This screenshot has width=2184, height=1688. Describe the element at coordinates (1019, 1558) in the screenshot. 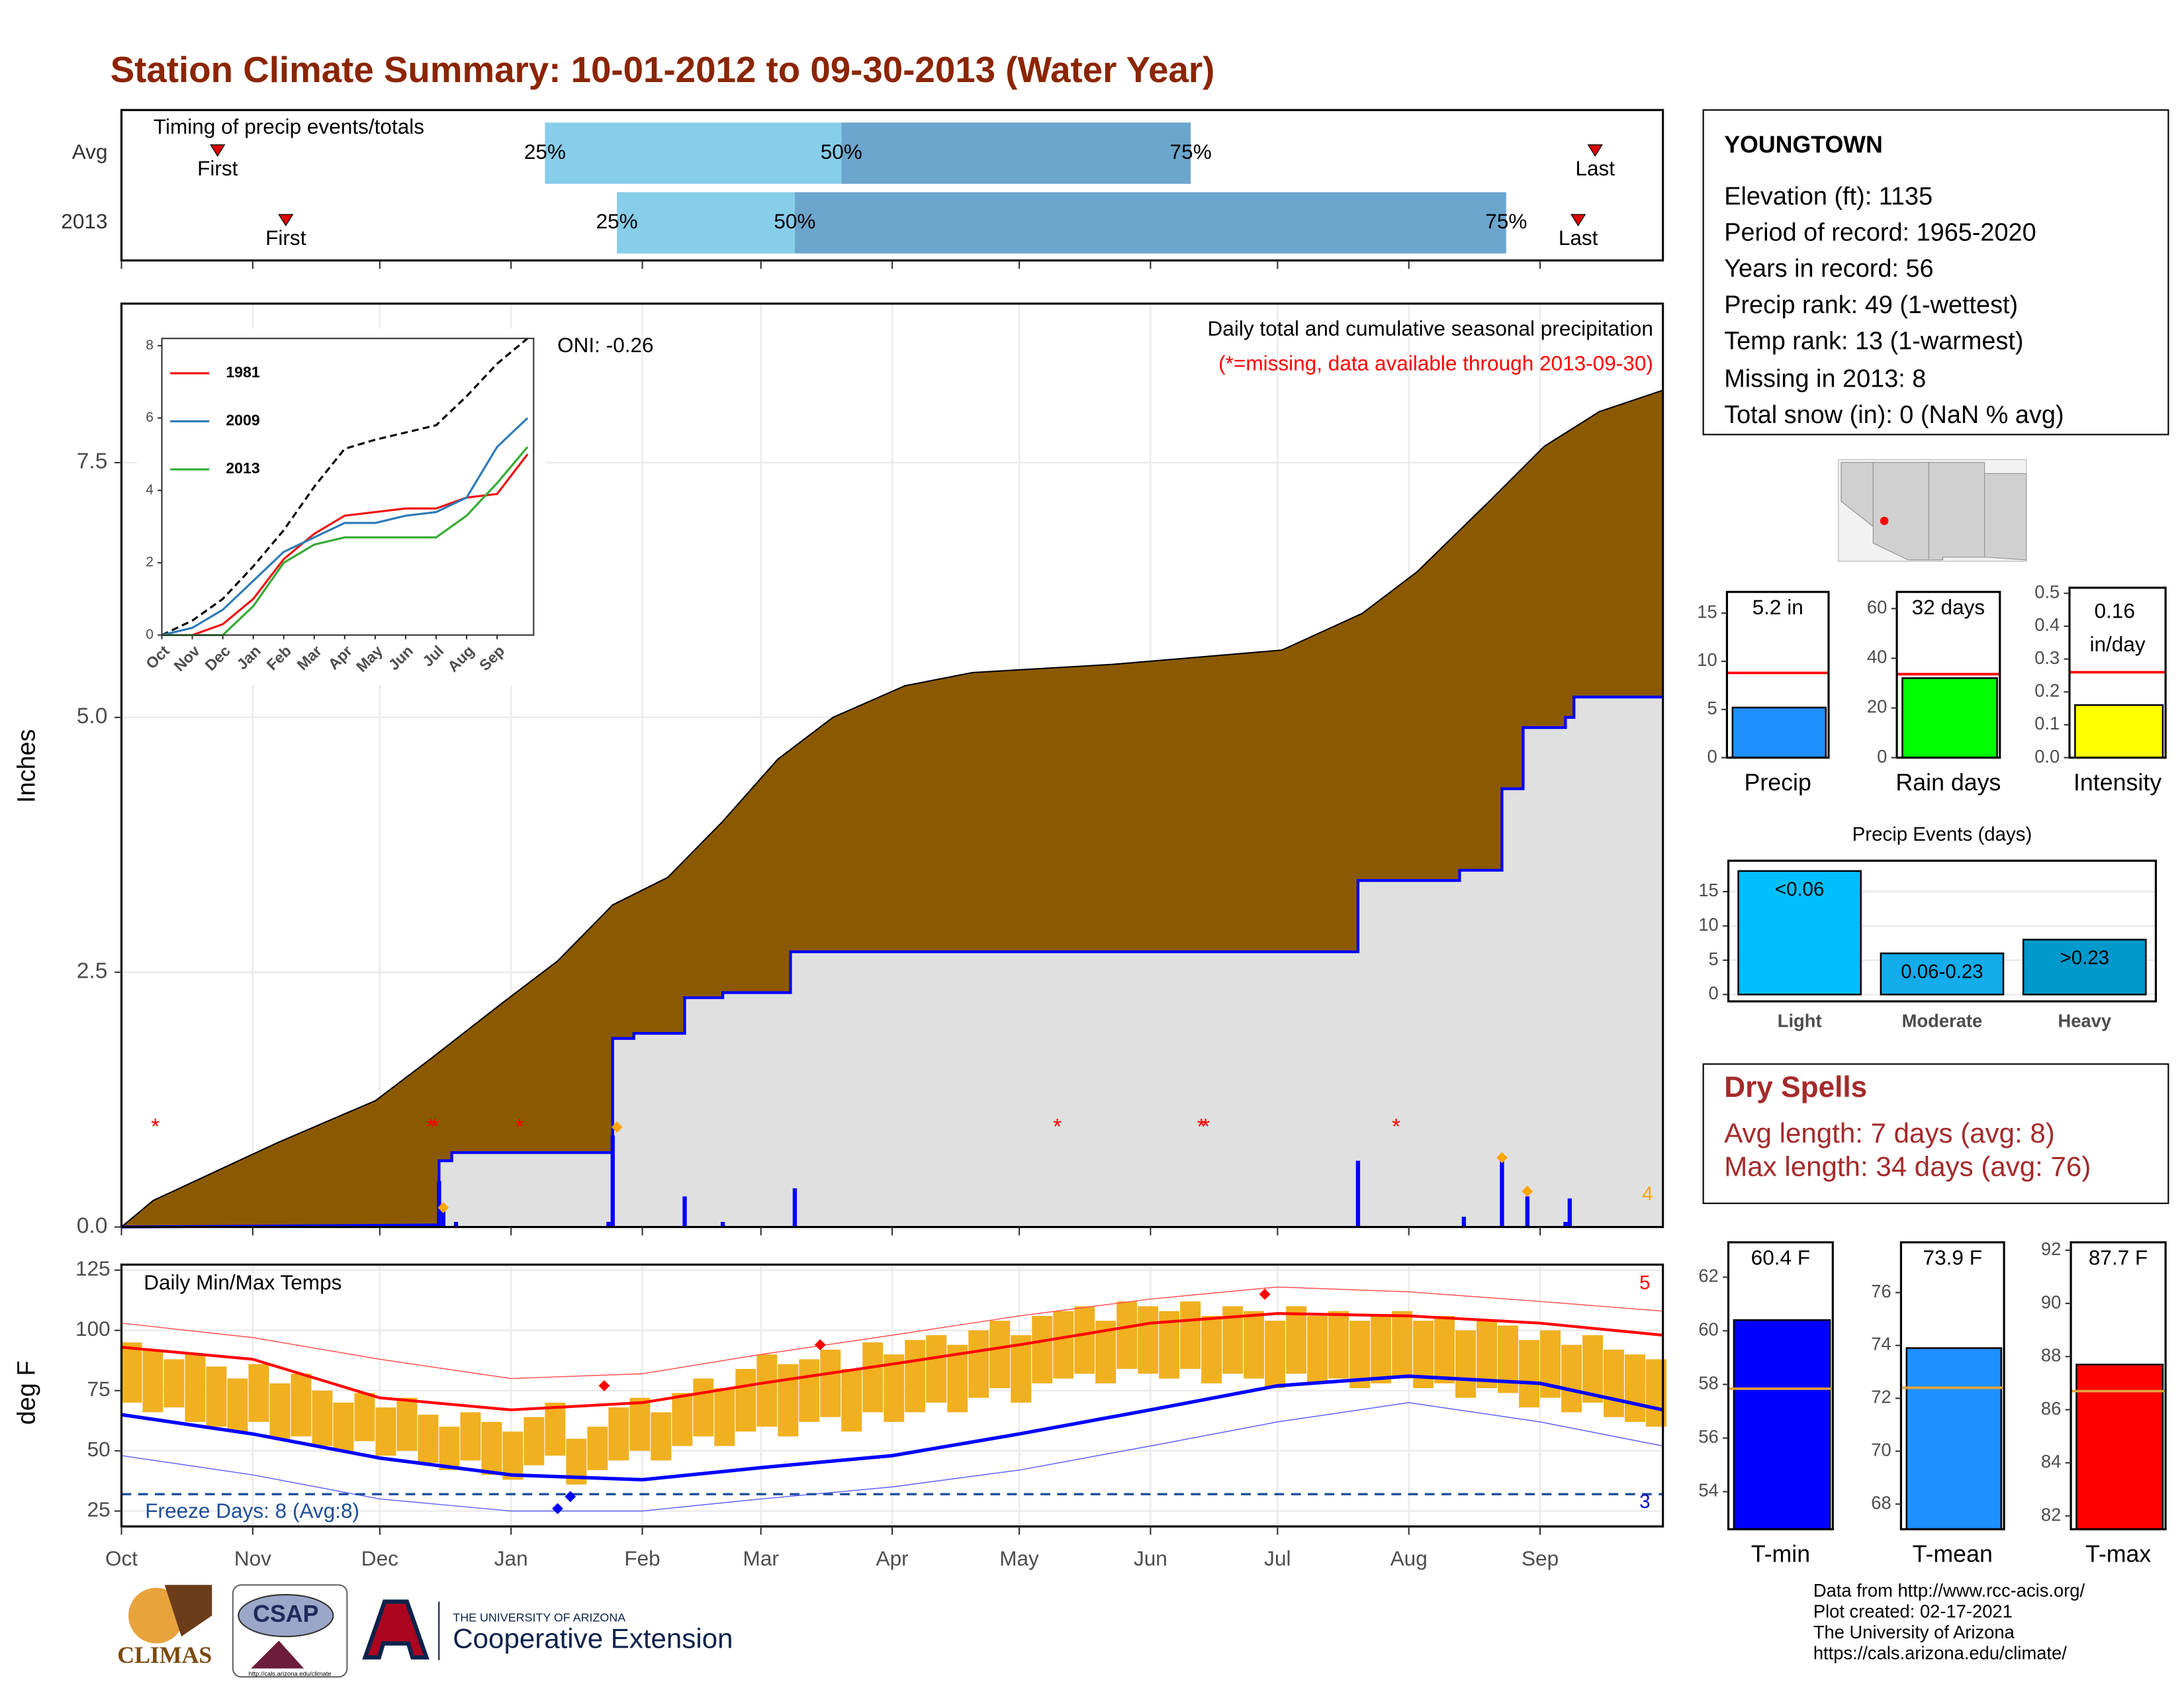

I see `x-tick-label: May` at that location.